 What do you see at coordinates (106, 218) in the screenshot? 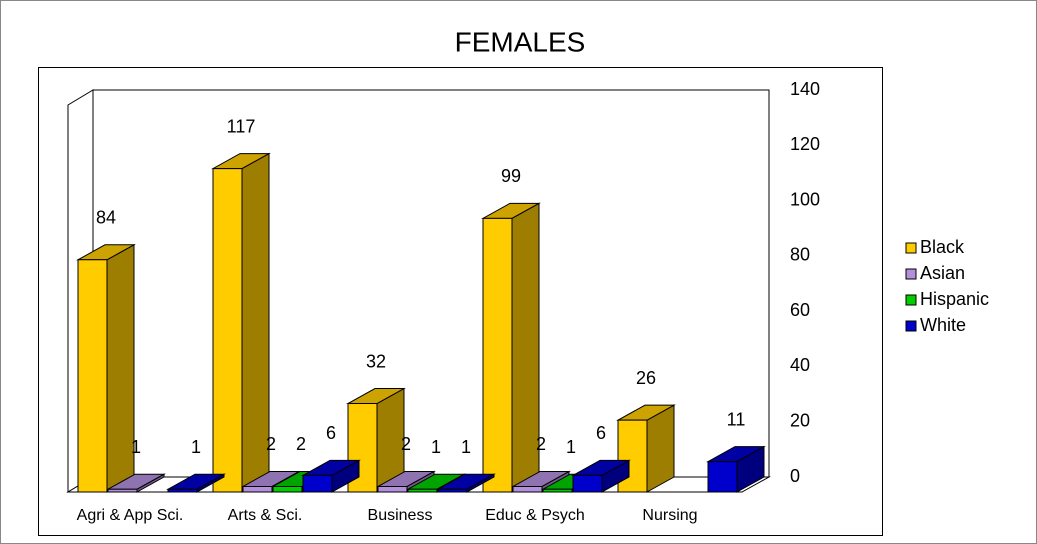
I see `value-label: 84` at bounding box center [106, 218].